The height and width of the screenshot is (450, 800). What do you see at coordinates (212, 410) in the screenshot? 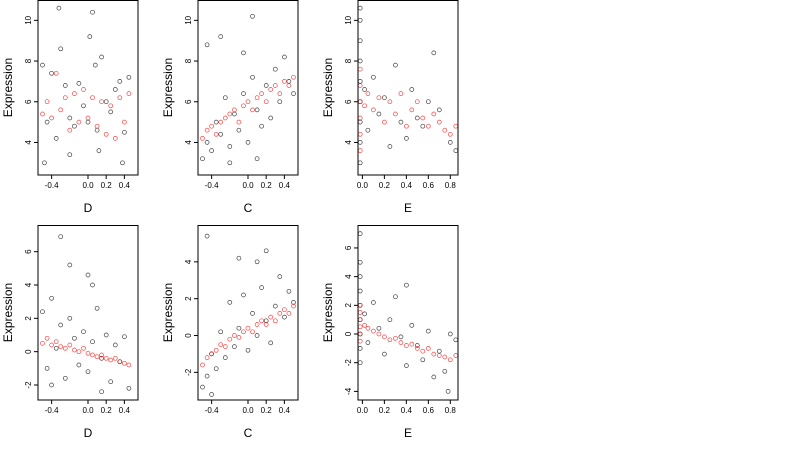
I see `x-tick-label: -0.4` at bounding box center [212, 410].